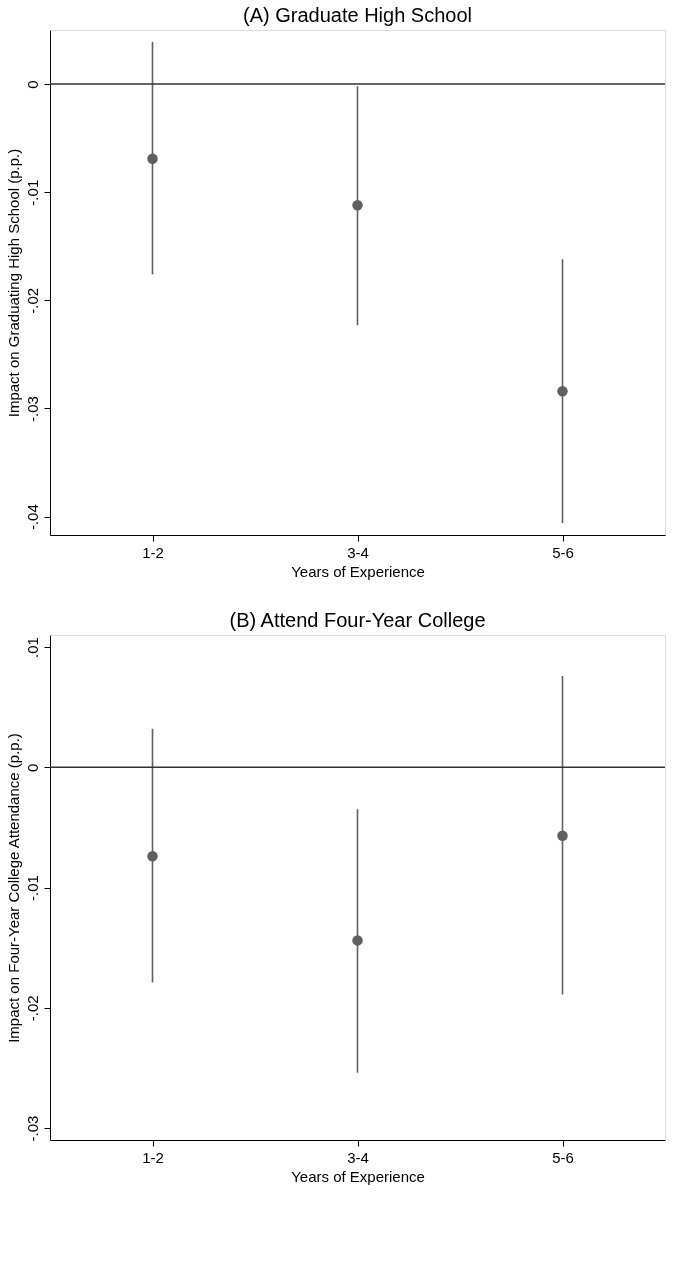 The image size is (694, 1272). Describe the element at coordinates (357, 620) in the screenshot. I see `chart-title: (B) Attend Four-Year College` at that location.